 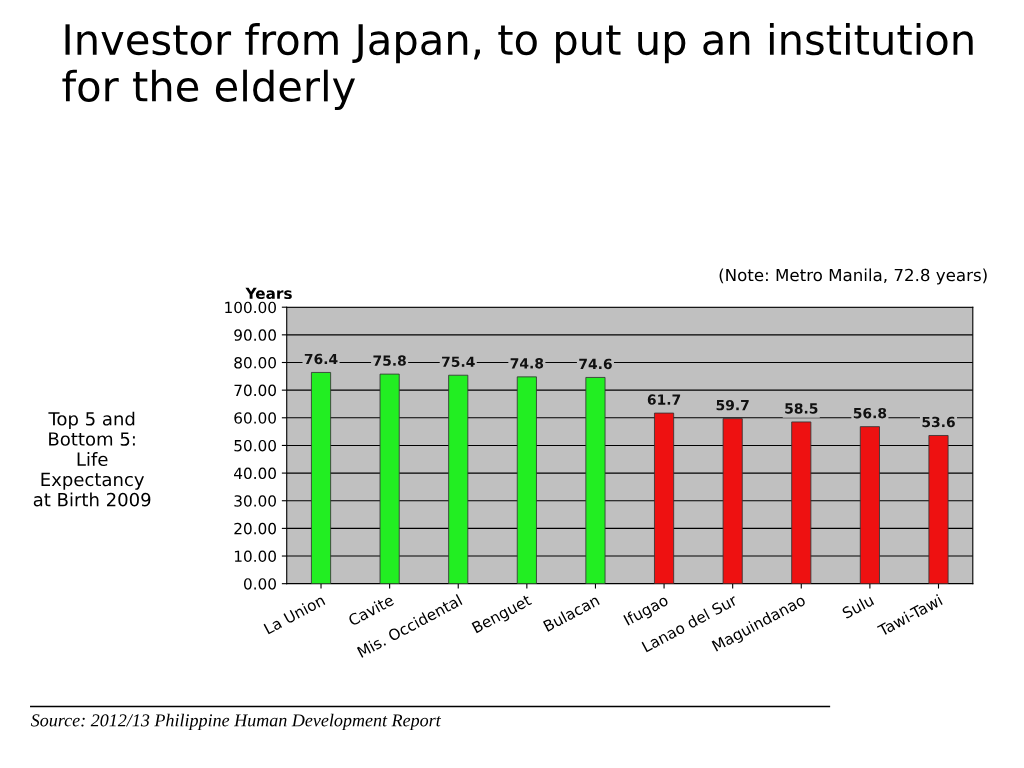 What do you see at coordinates (664, 399) in the screenshot?
I see `data-label: 61.7` at bounding box center [664, 399].